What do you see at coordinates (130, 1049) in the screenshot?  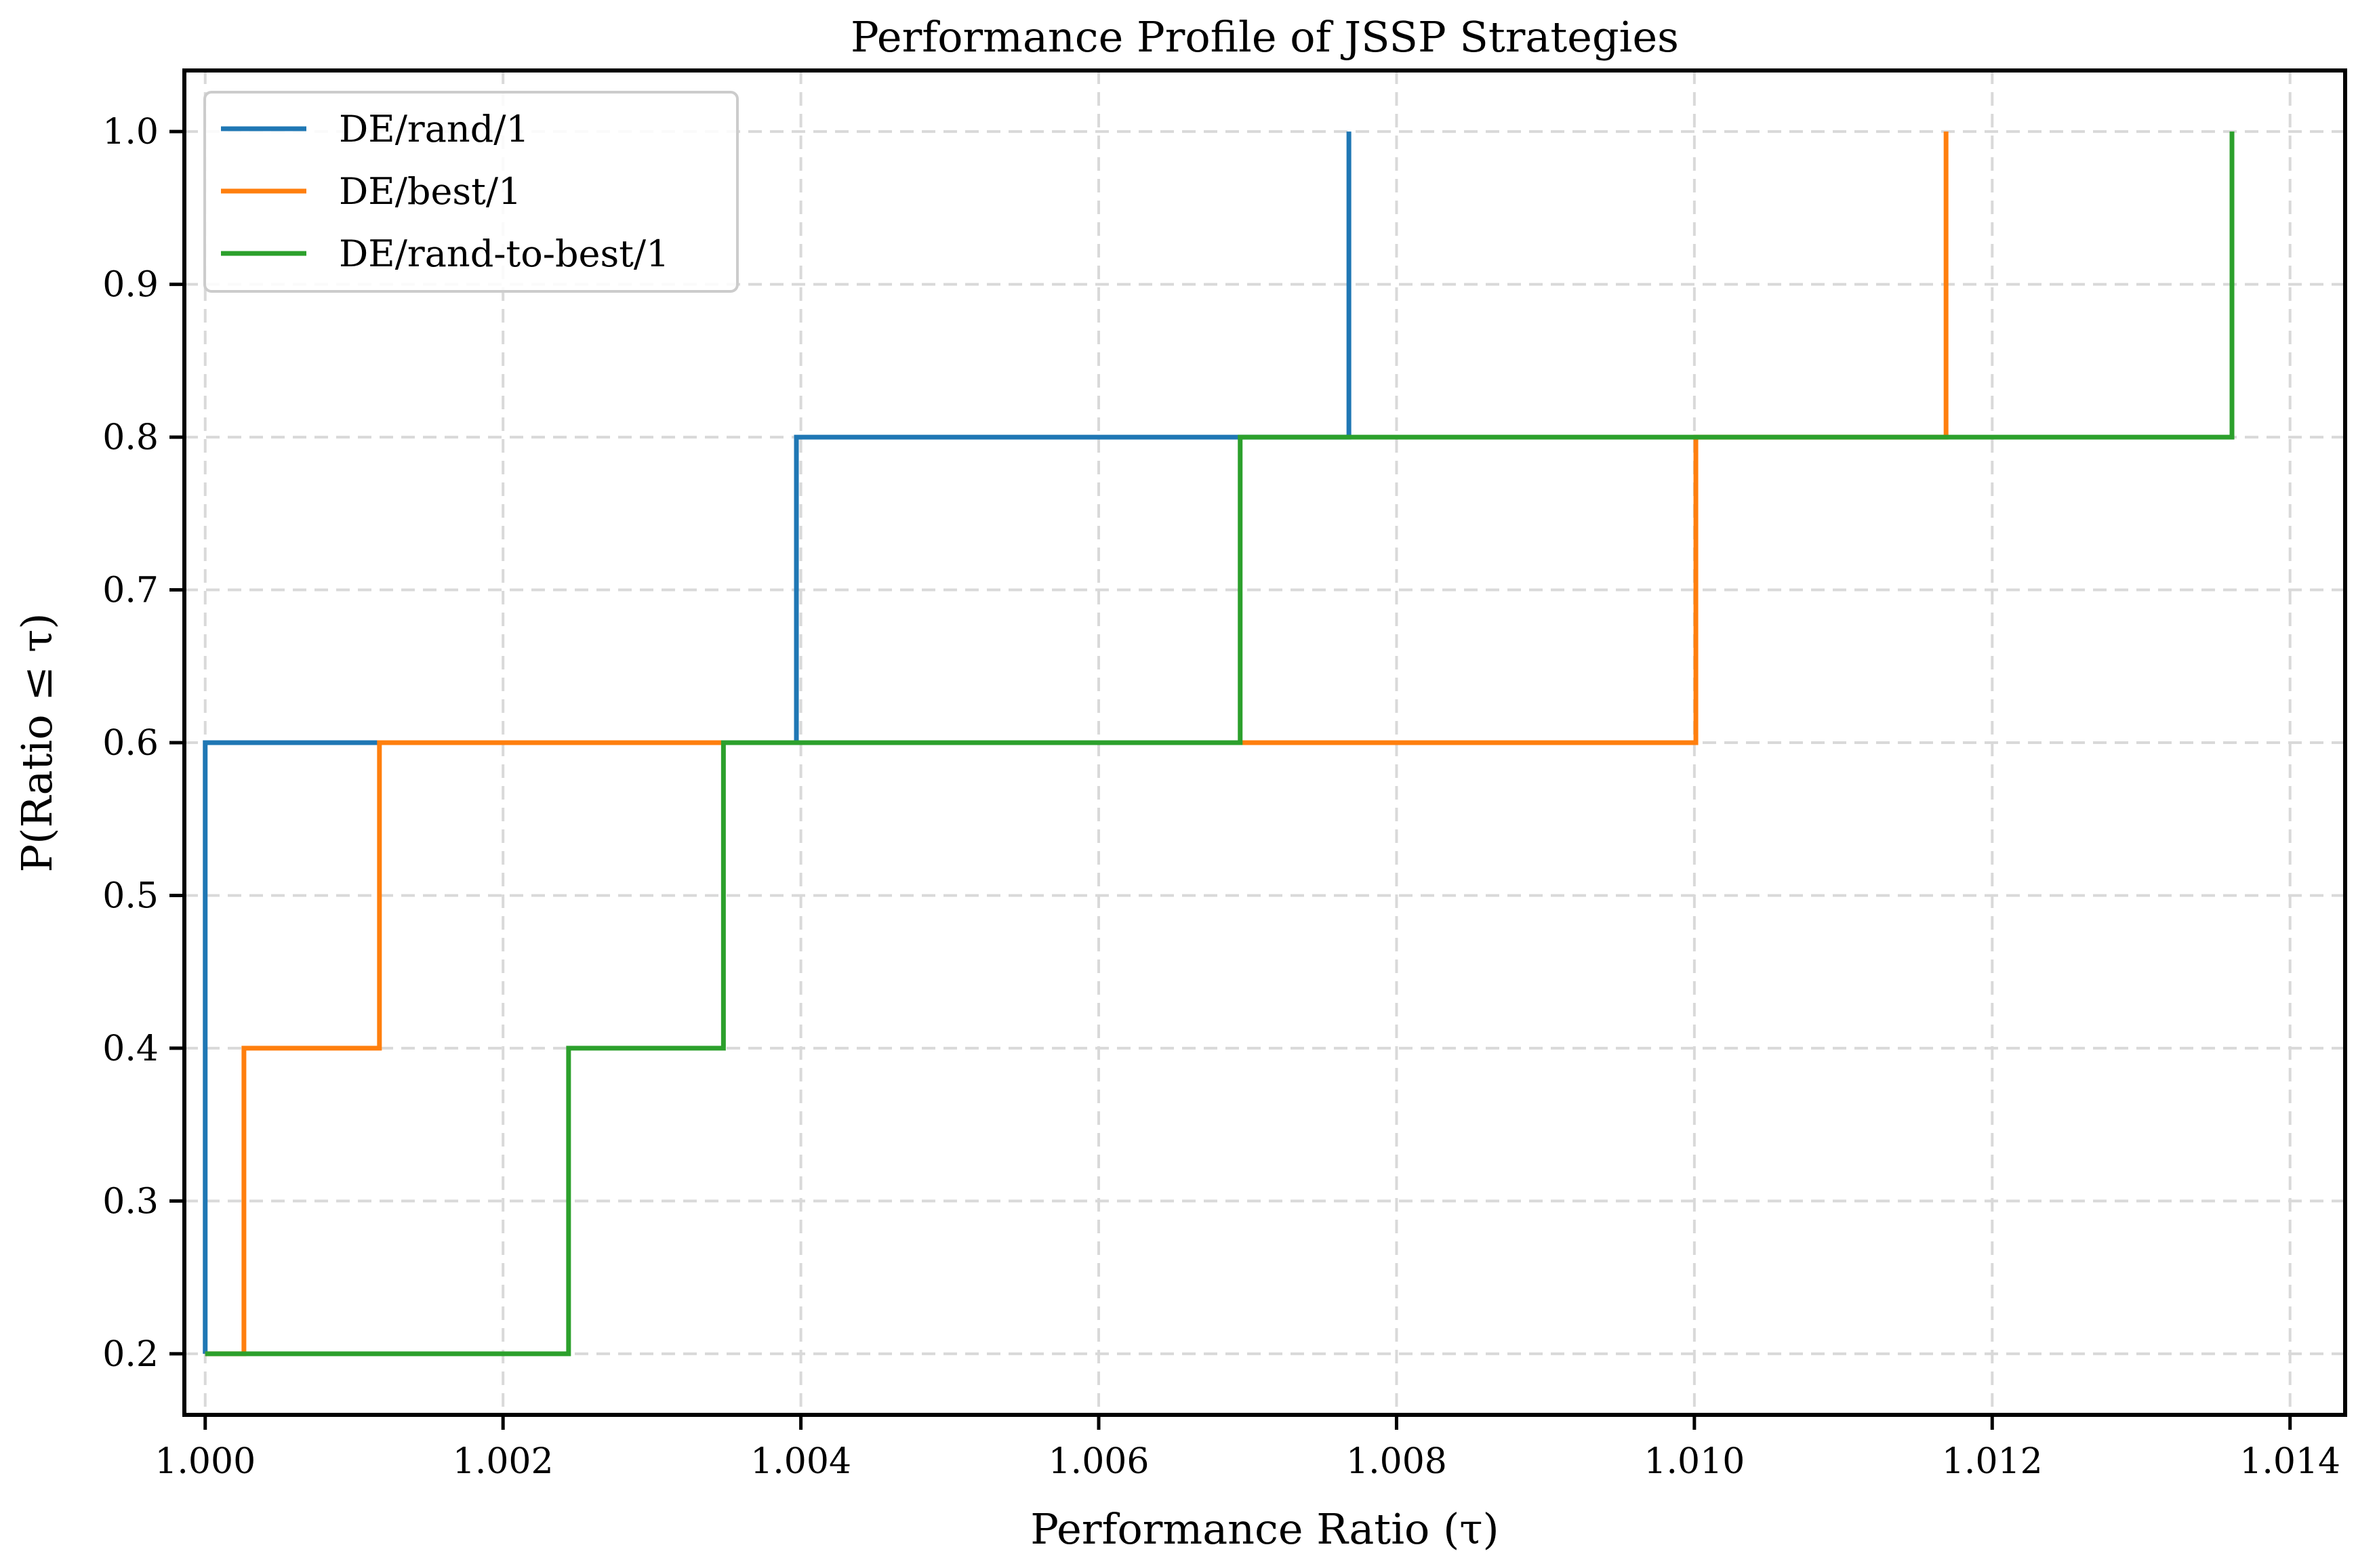 I see `y-tick-label: 0.4` at bounding box center [130, 1049].